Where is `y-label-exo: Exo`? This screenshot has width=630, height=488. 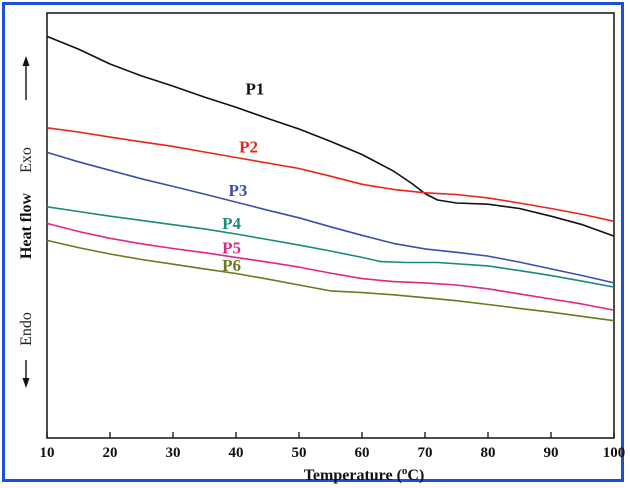
y-label-exo: Exo is located at coordinates (26, 160).